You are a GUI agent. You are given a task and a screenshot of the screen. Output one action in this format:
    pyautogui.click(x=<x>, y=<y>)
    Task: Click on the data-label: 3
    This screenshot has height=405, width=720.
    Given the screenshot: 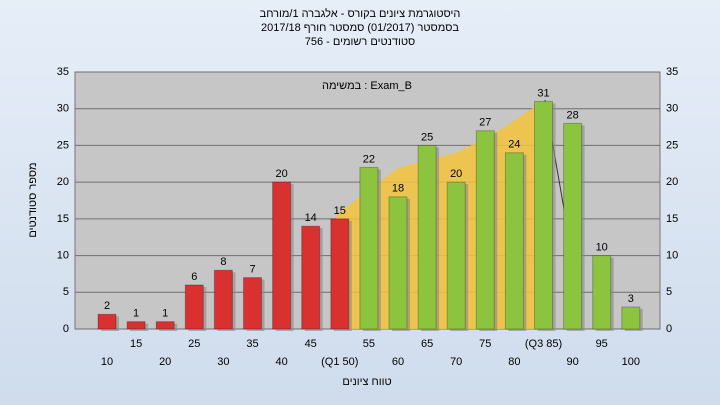 What is the action you would take?
    pyautogui.click(x=631, y=299)
    